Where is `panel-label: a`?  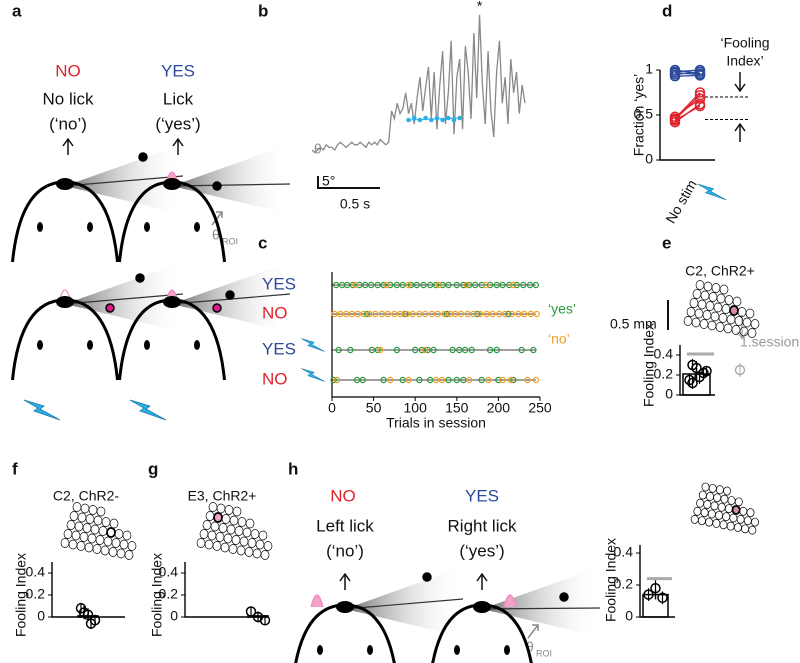
panel-label: a is located at coordinates (17, 10).